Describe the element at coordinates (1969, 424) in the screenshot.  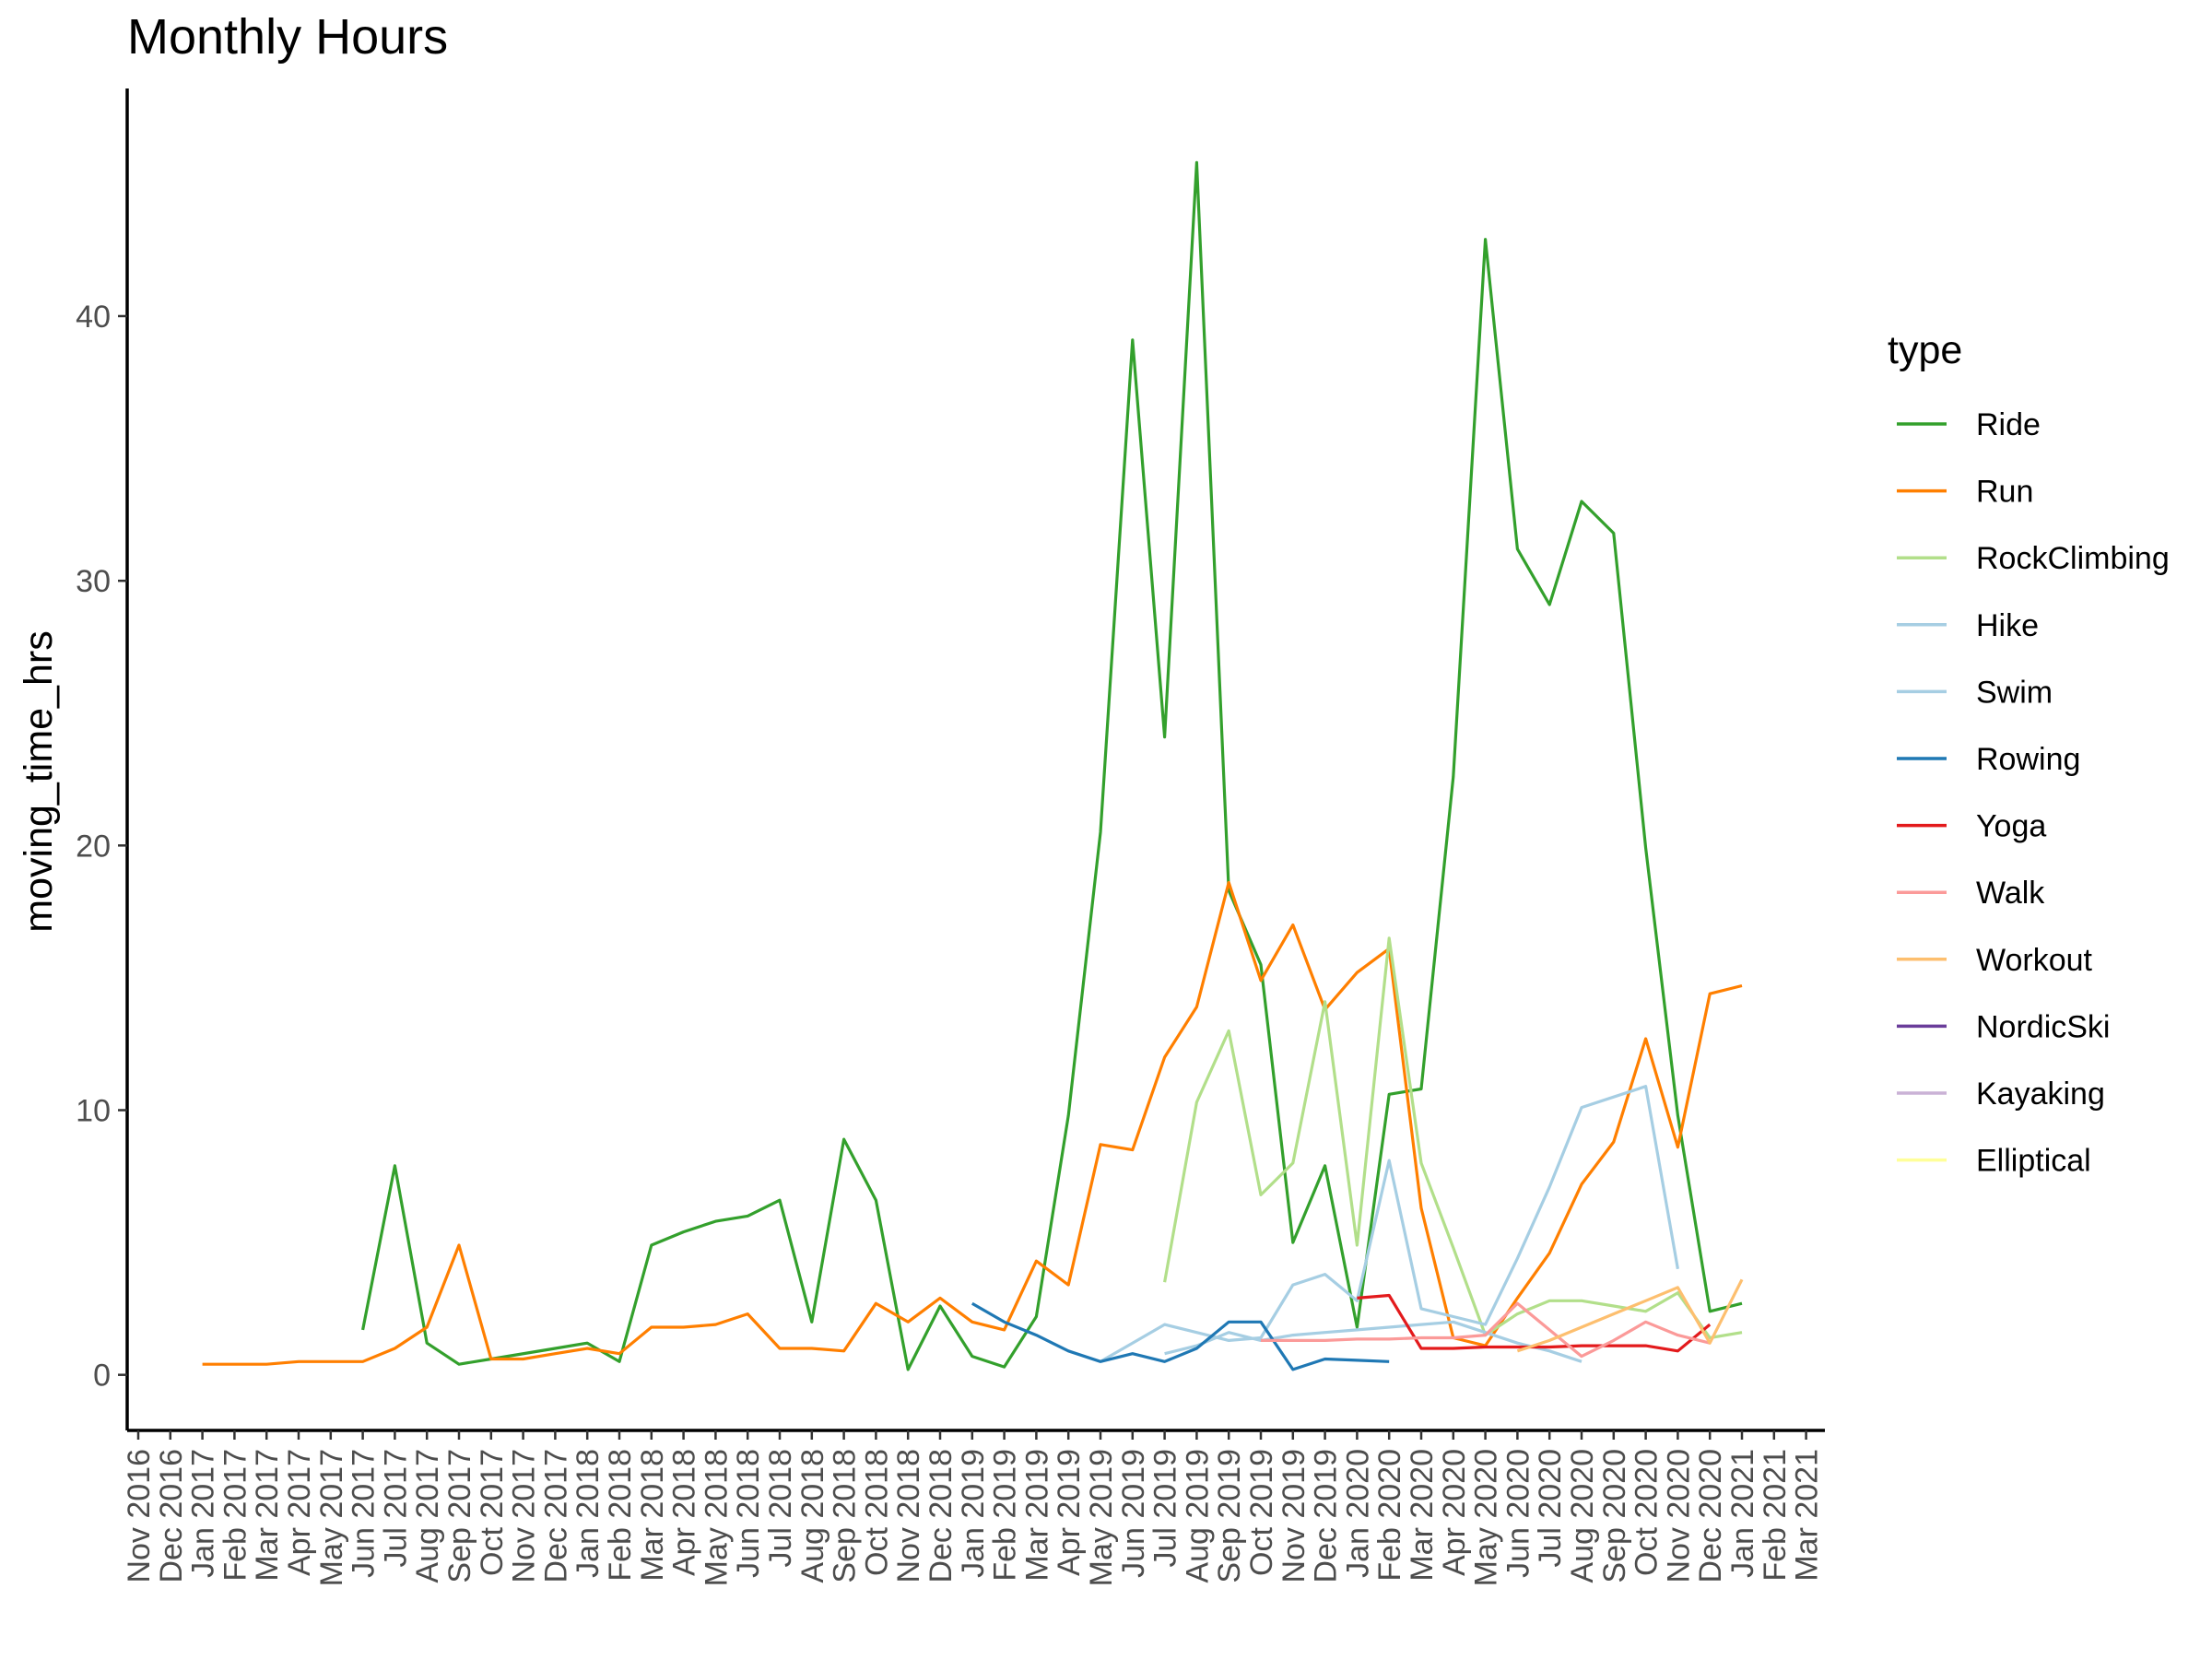
I see `legend-item-ride: Ride` at that location.